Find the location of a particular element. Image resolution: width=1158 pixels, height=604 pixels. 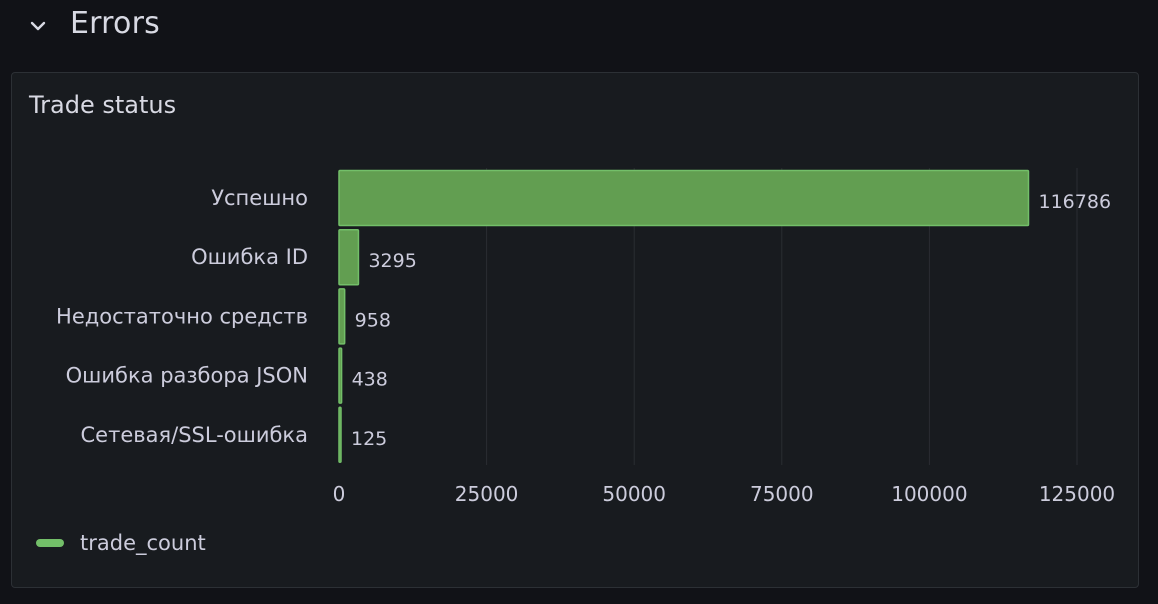

category-label: Недостаточно средств is located at coordinates (182, 316).